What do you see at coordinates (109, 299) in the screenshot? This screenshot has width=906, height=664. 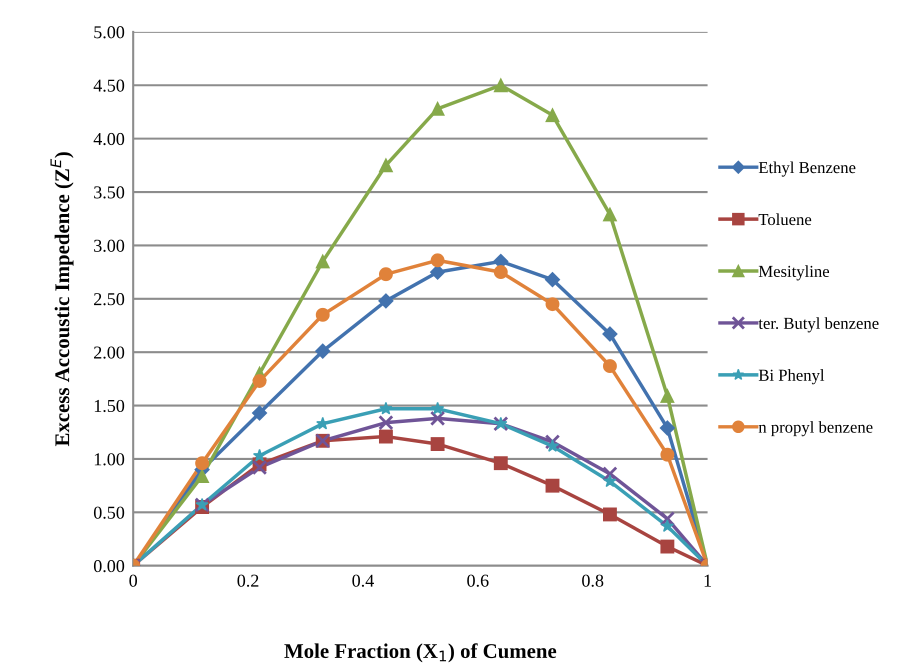 I see `y-tick-label: 2.50` at bounding box center [109, 299].